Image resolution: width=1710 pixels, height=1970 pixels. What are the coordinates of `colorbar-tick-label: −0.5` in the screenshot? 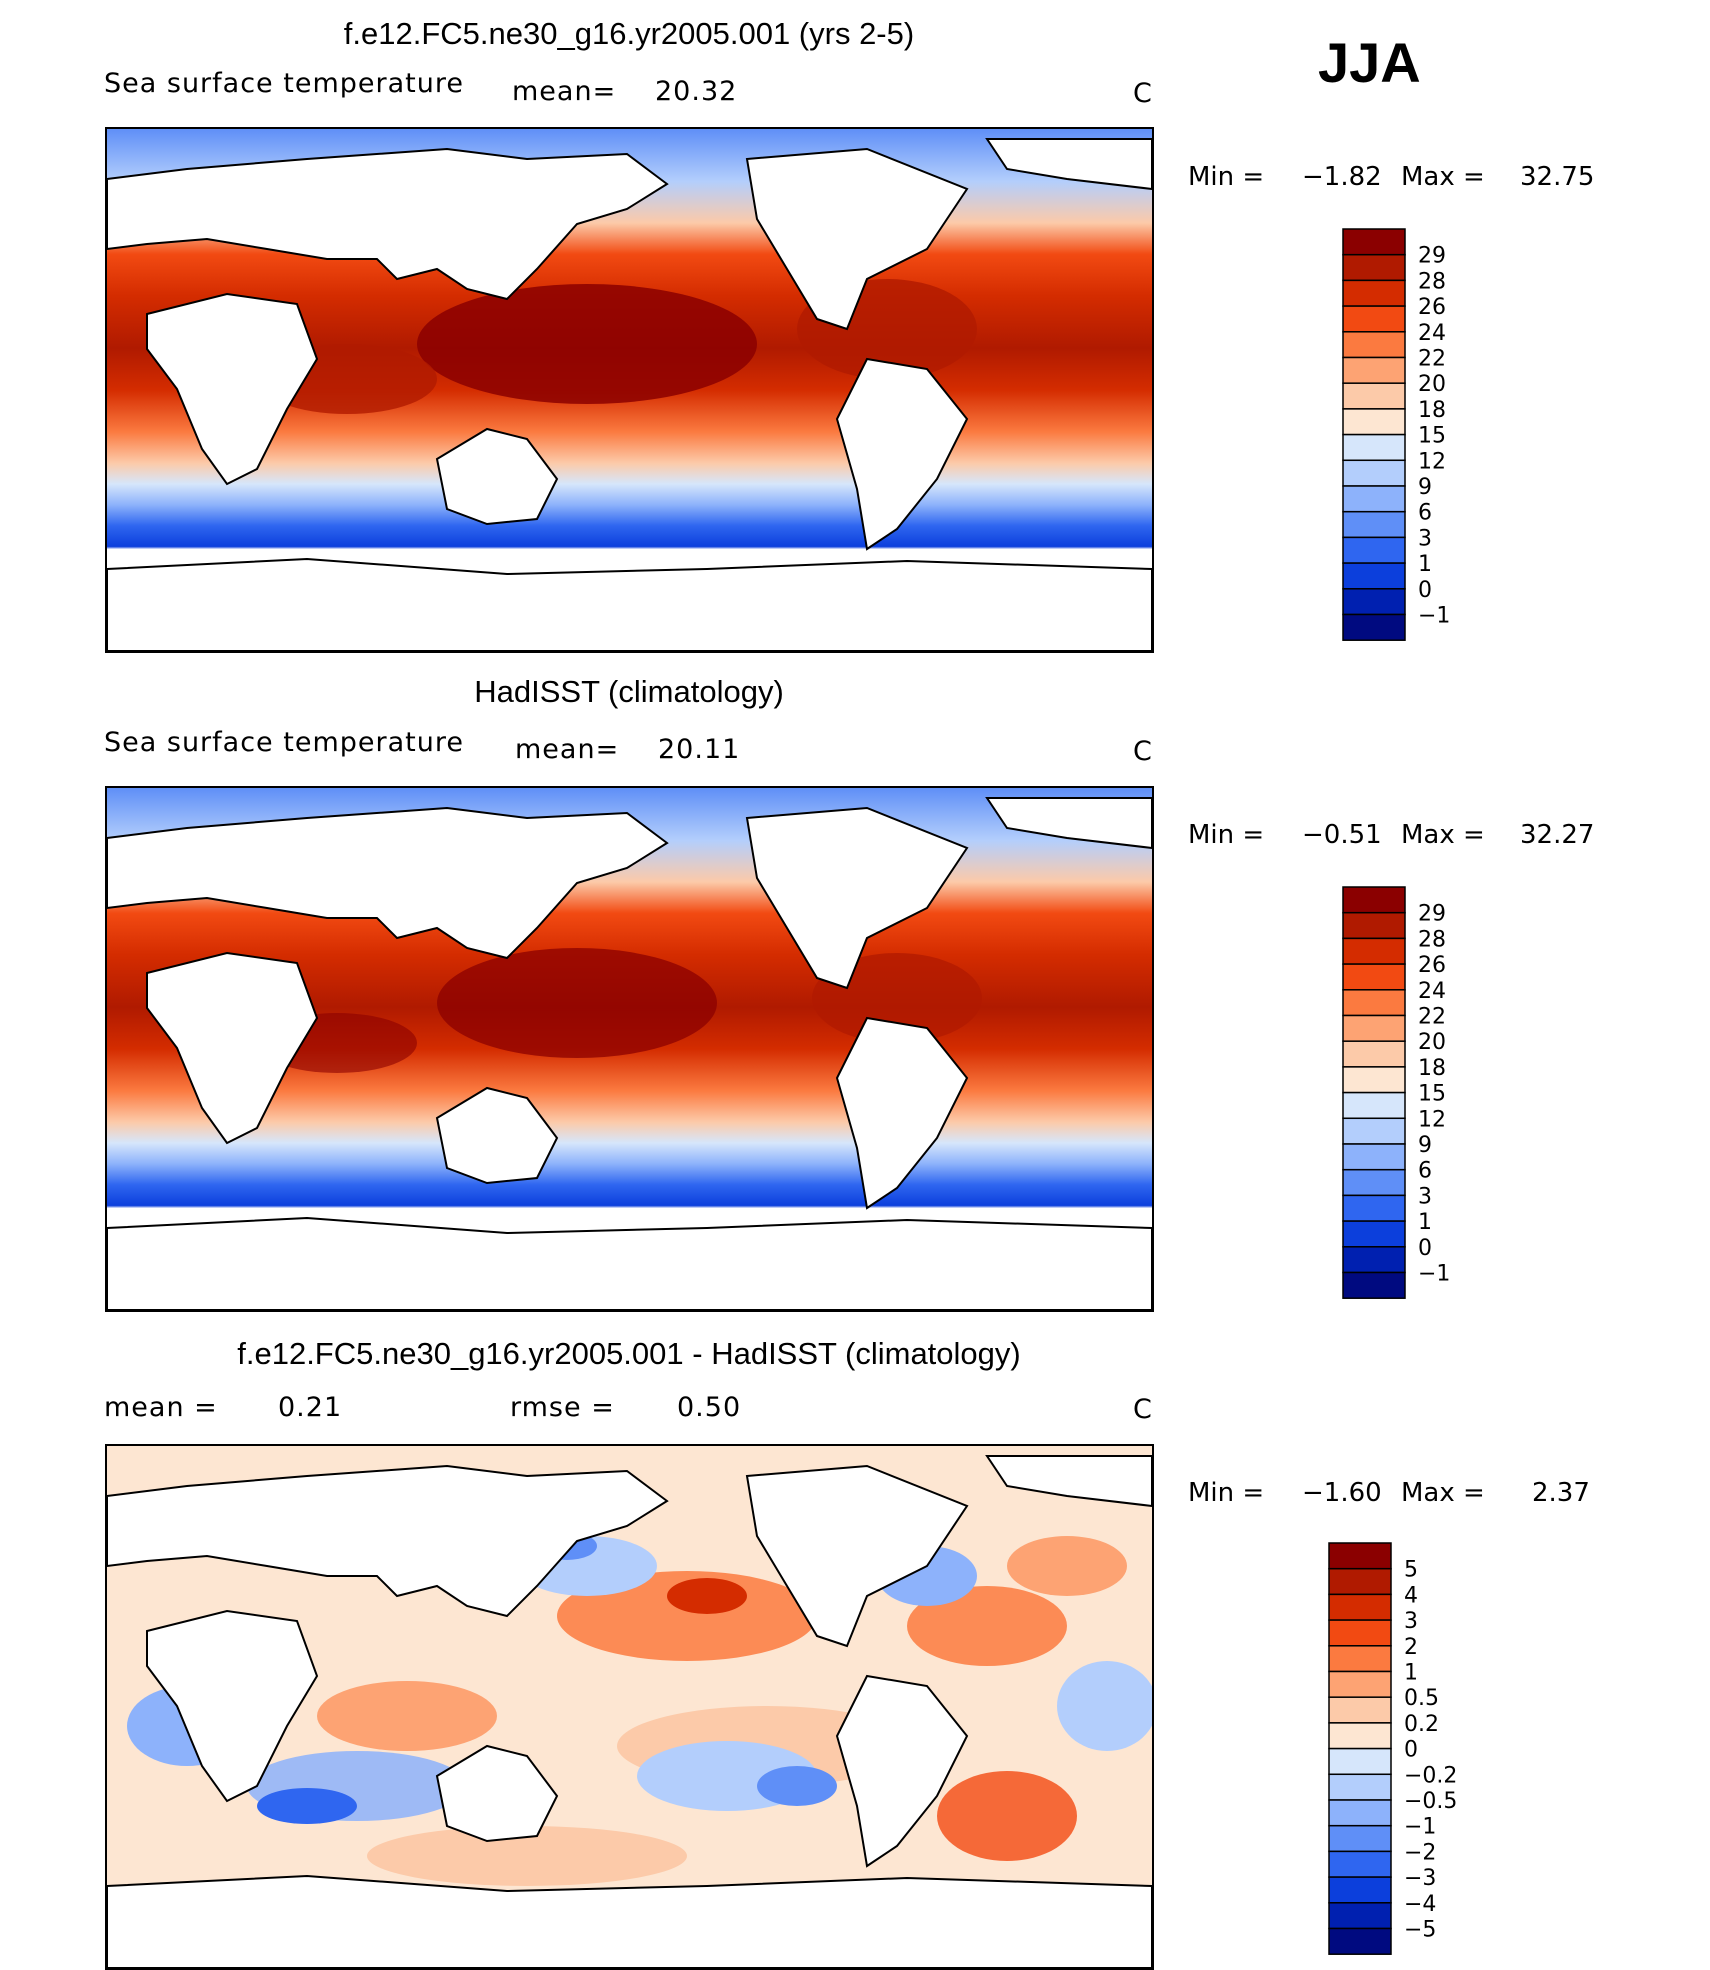 It's located at (1430, 1801).